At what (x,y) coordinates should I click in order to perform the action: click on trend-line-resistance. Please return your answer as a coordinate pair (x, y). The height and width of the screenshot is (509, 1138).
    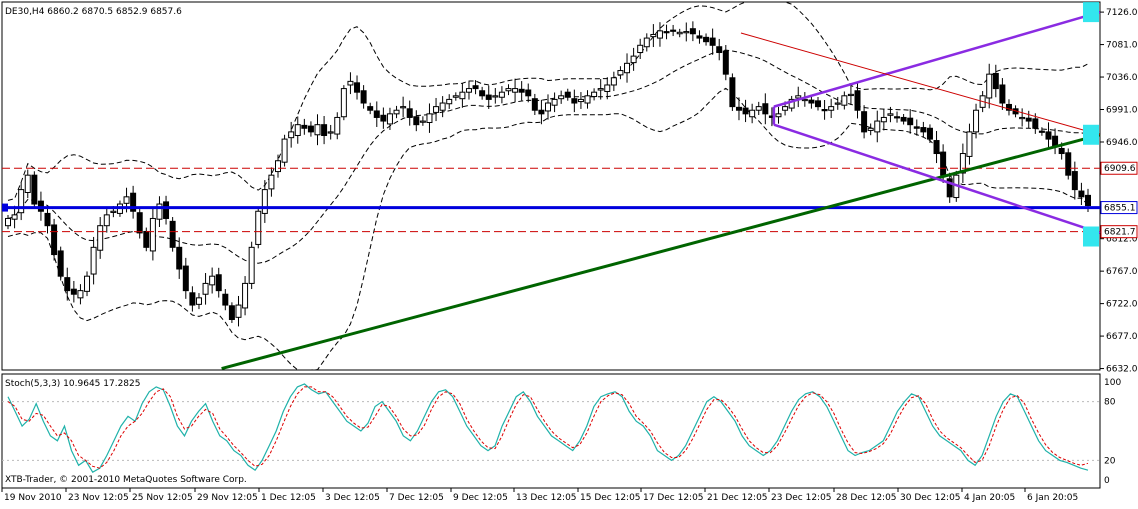
    Looking at the image, I should click on (920, 84).